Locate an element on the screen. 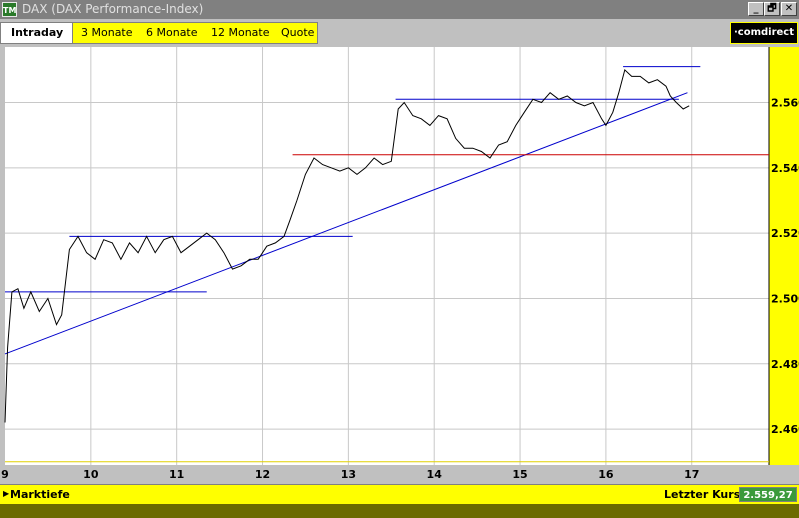 Image resolution: width=799 pixels, height=518 pixels. y-tick-label: 2.480 is located at coordinates (785, 364).